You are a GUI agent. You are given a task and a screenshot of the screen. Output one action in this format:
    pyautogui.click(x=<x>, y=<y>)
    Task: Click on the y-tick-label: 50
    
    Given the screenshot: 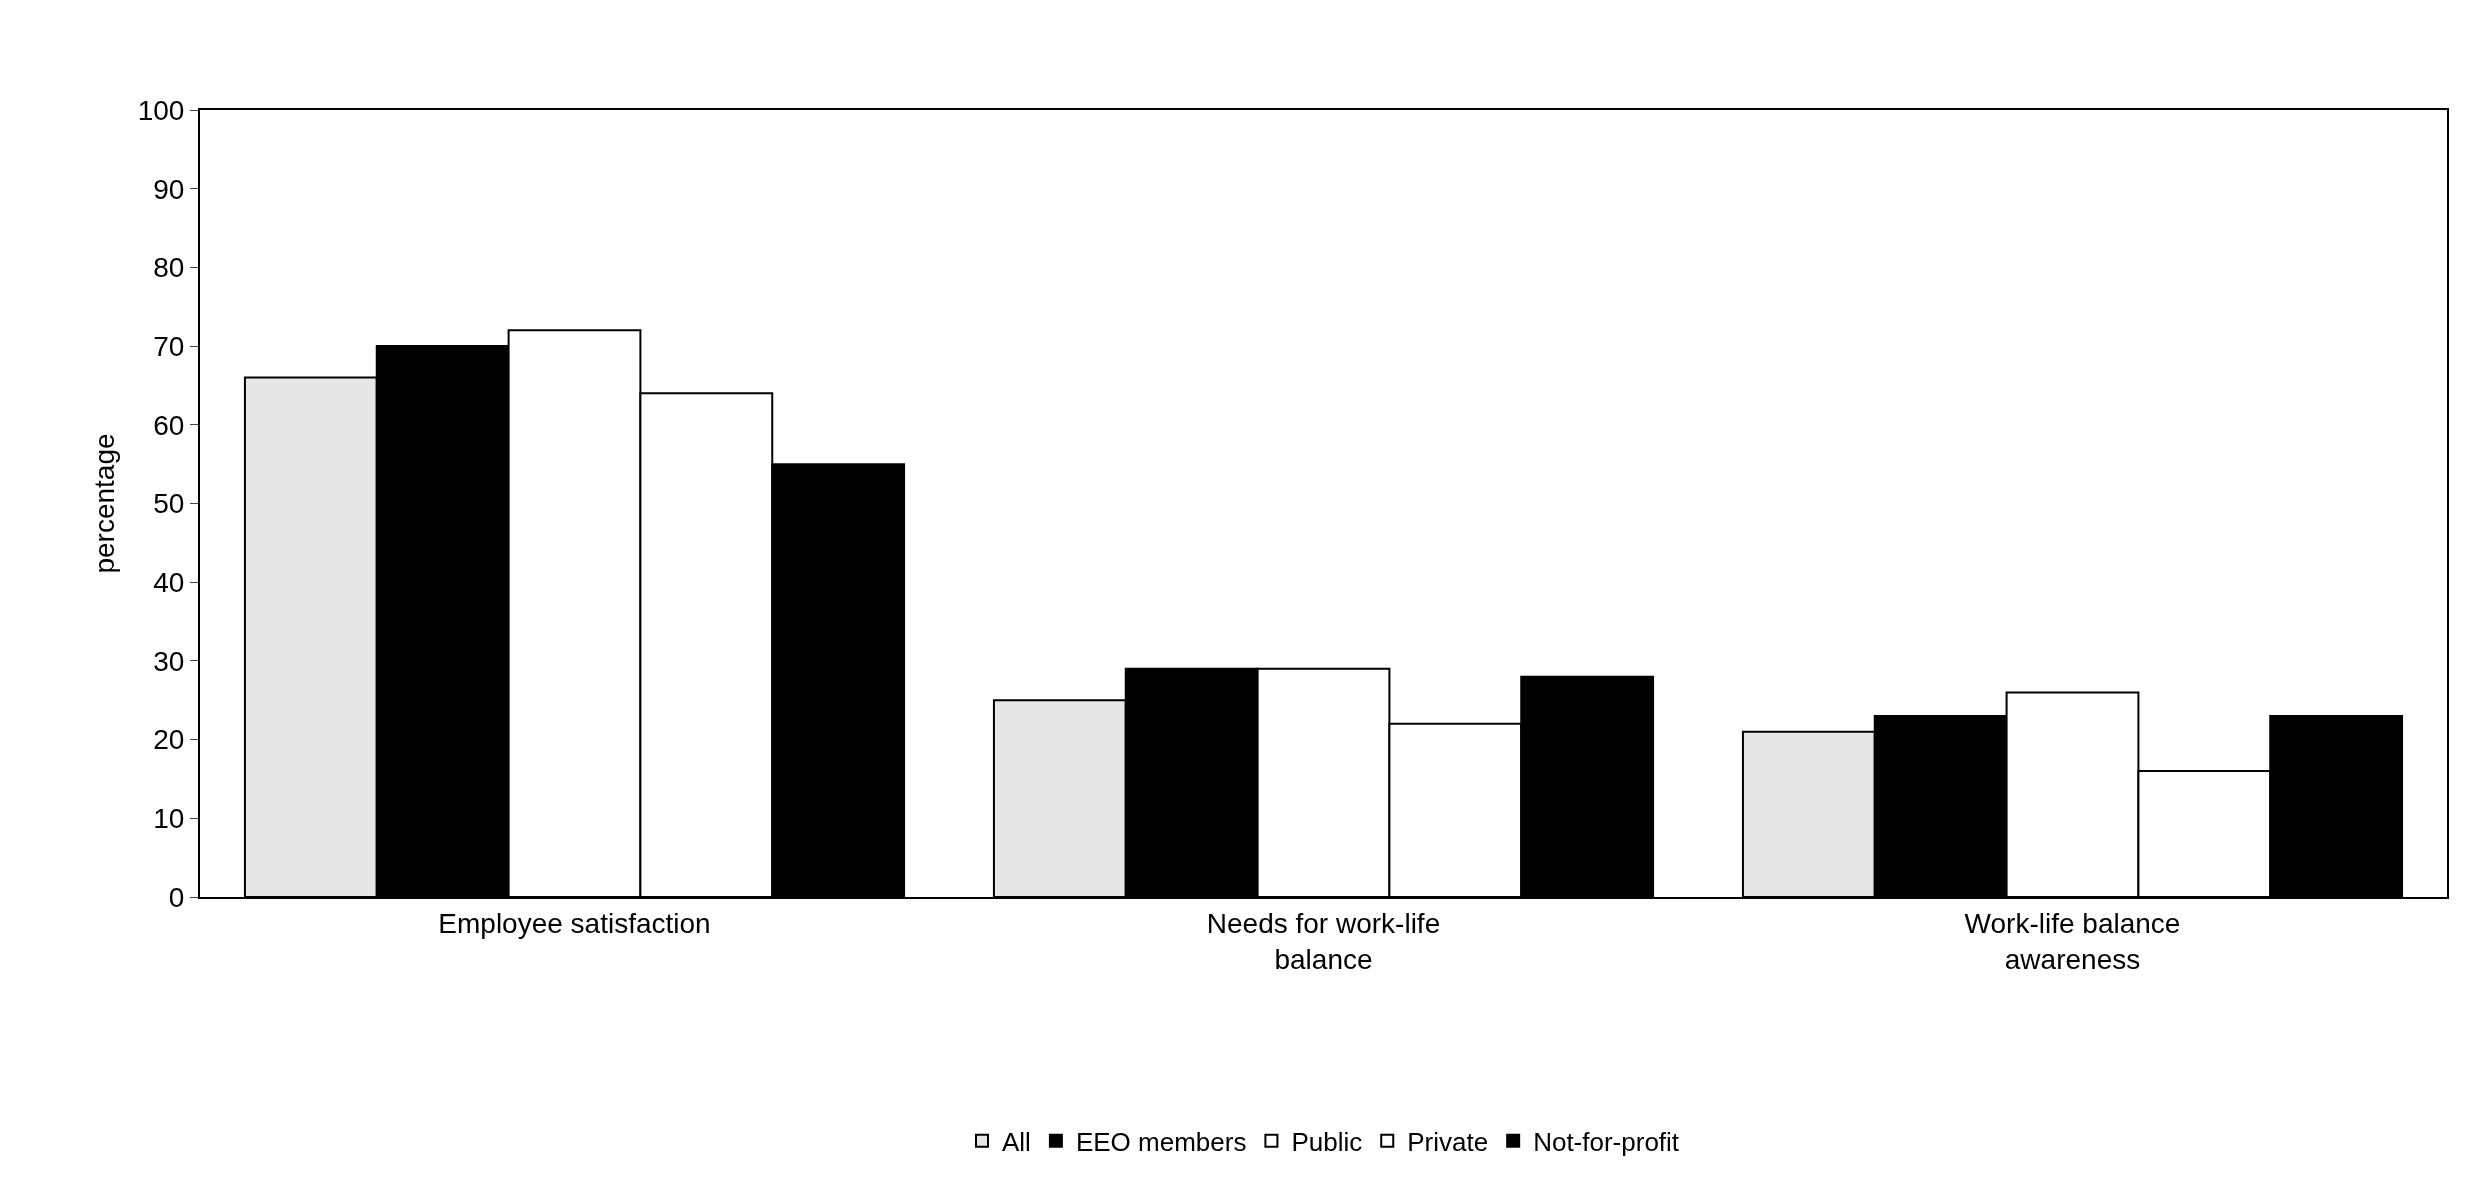 What is the action you would take?
    pyautogui.click(x=169, y=504)
    